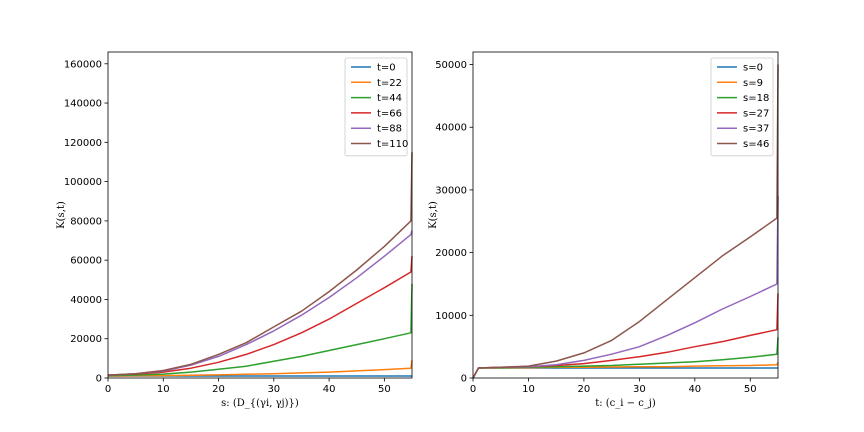 This screenshot has height=432, width=864. Describe the element at coordinates (756, 98) in the screenshot. I see `legend-label-s=18: s=18` at that location.